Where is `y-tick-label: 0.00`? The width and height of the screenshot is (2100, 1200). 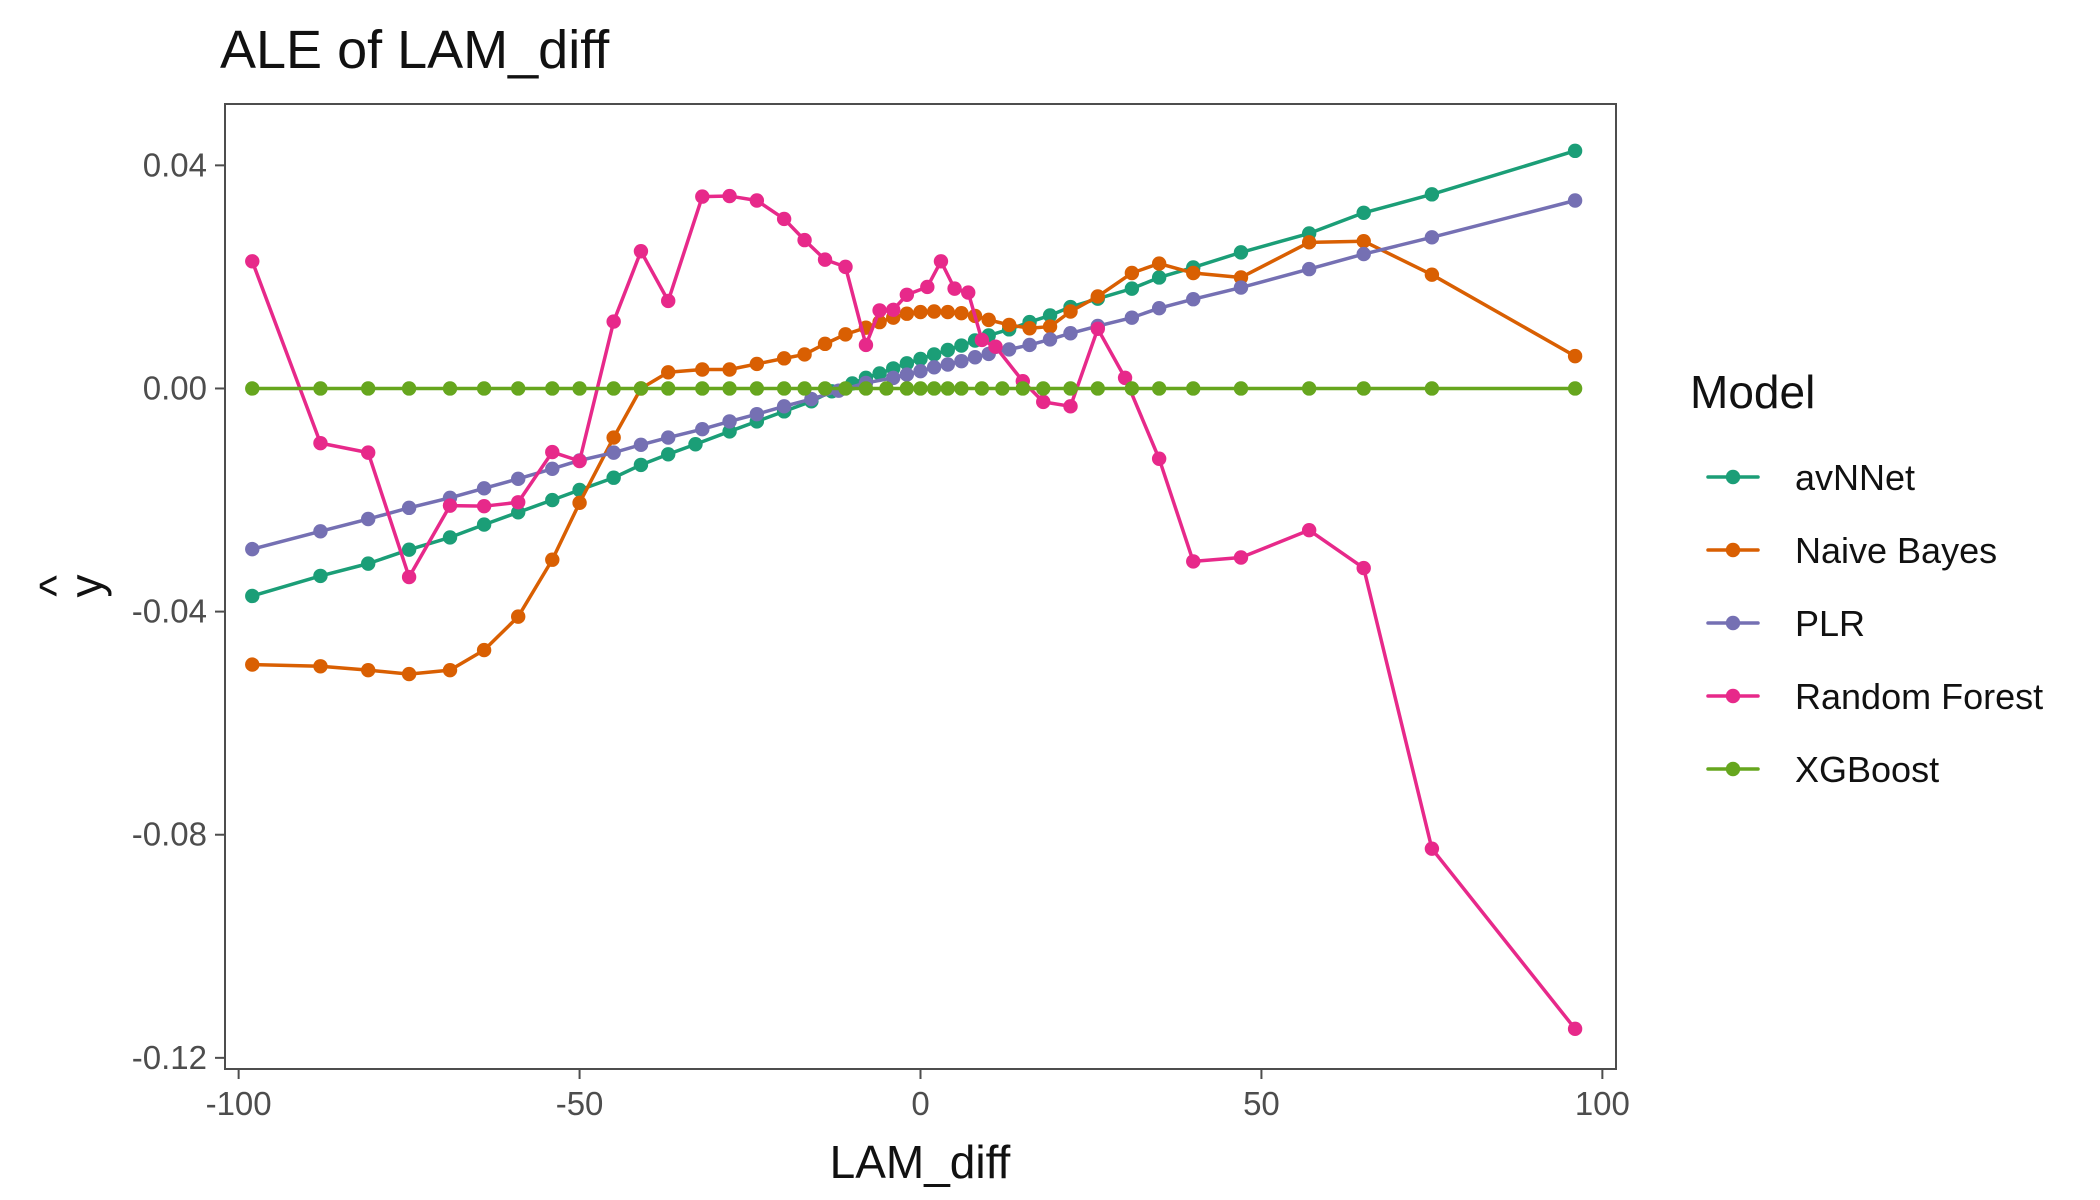
y-tick-label: 0.00 is located at coordinates (175, 387).